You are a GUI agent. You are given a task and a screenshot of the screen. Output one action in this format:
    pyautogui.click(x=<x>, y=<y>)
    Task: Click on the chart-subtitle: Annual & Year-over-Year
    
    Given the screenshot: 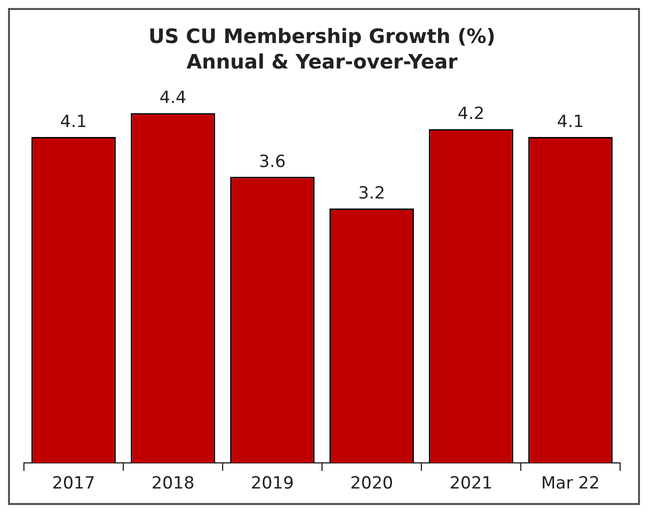 What is the action you would take?
    pyautogui.click(x=322, y=62)
    